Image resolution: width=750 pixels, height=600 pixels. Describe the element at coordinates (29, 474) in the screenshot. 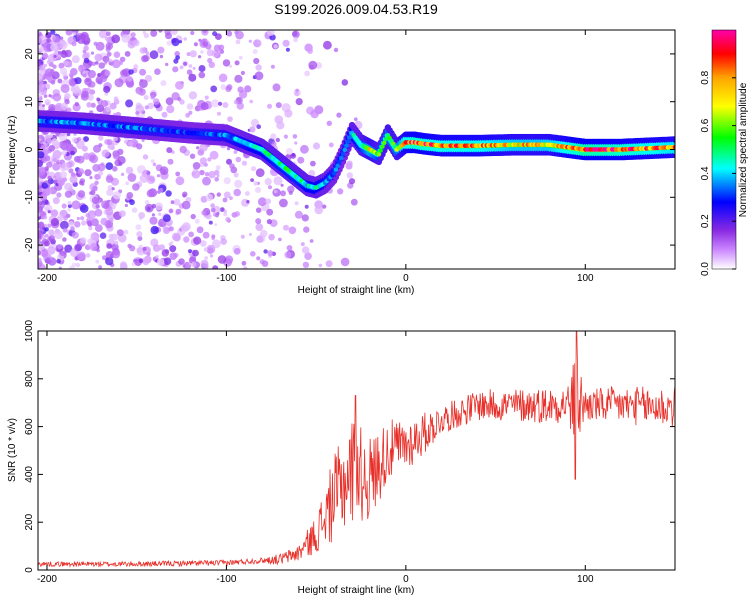

I see `y-tick-label: 400` at that location.